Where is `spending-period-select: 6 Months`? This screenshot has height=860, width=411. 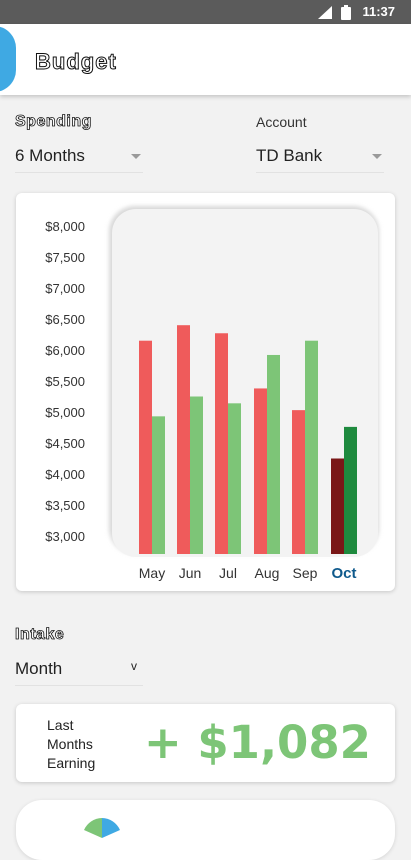 spending-period-select: 6 Months is located at coordinates (79, 157).